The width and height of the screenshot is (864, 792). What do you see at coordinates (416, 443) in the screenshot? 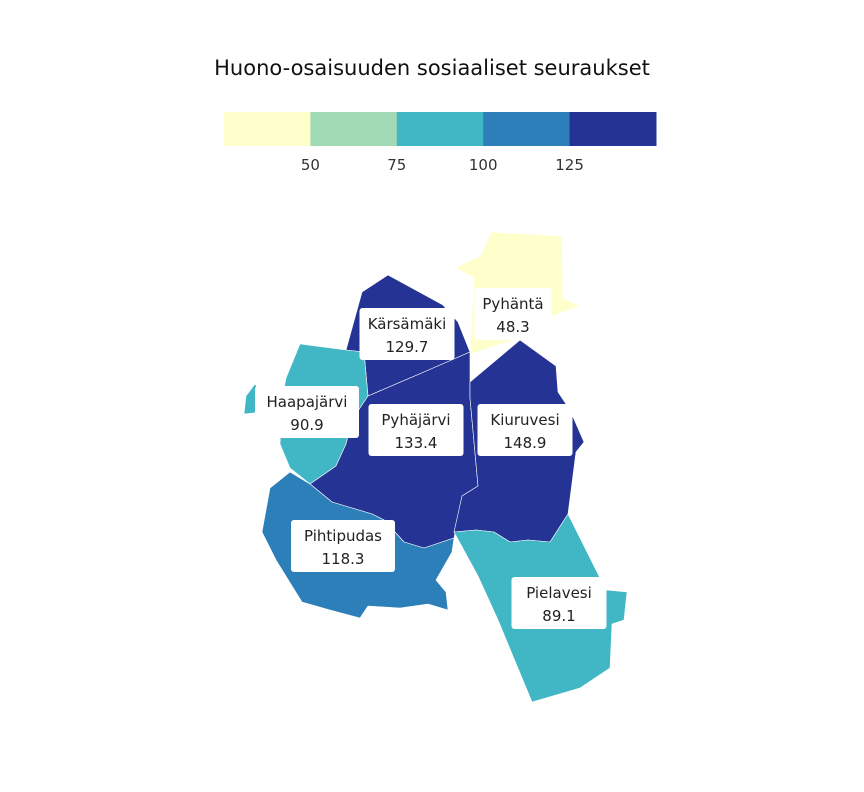
I see `region-value-label: 133.4` at bounding box center [416, 443].